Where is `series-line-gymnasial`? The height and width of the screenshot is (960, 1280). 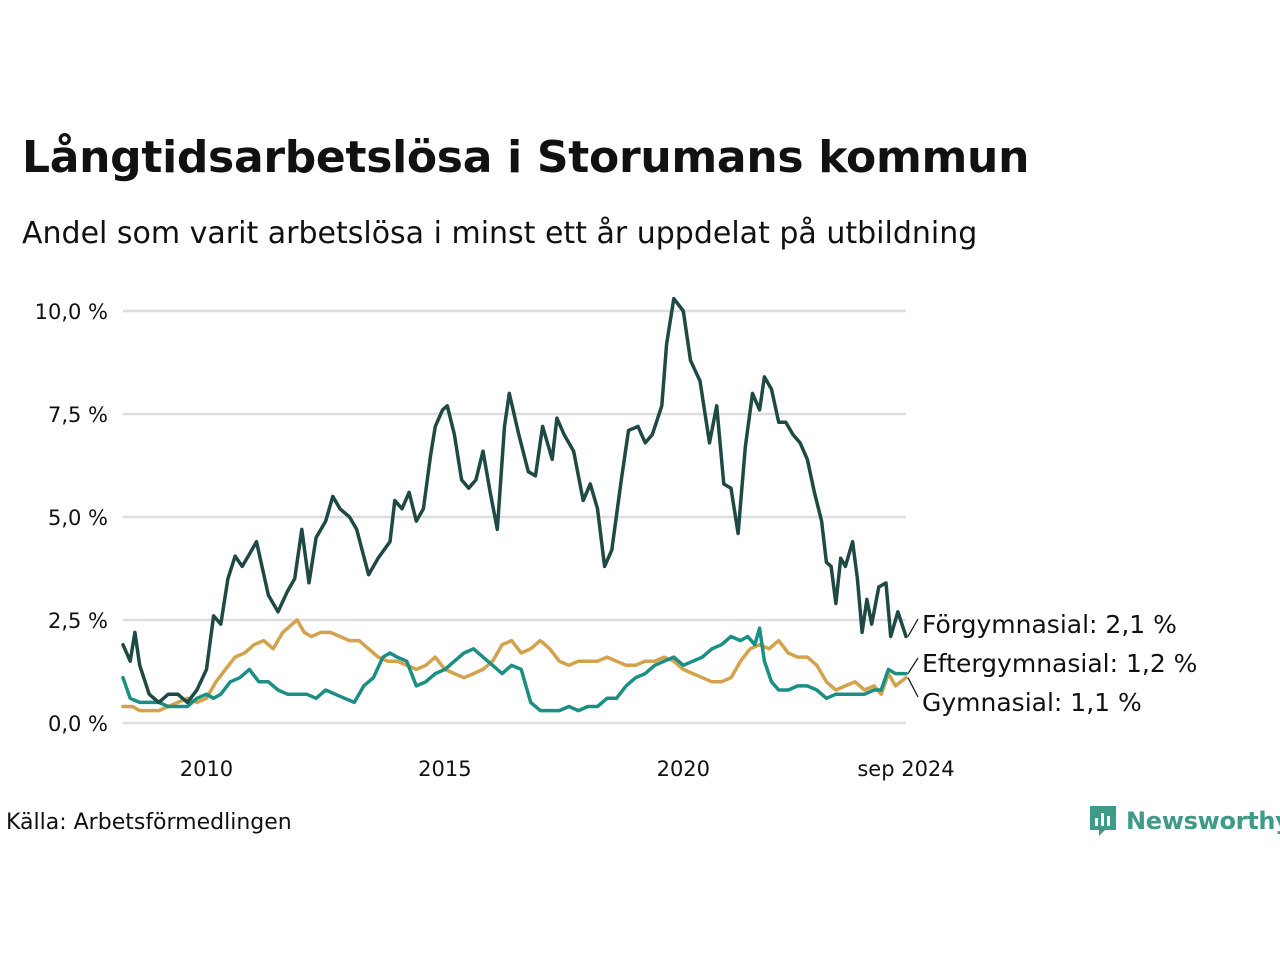
series-line-gymnasial is located at coordinates (514, 665).